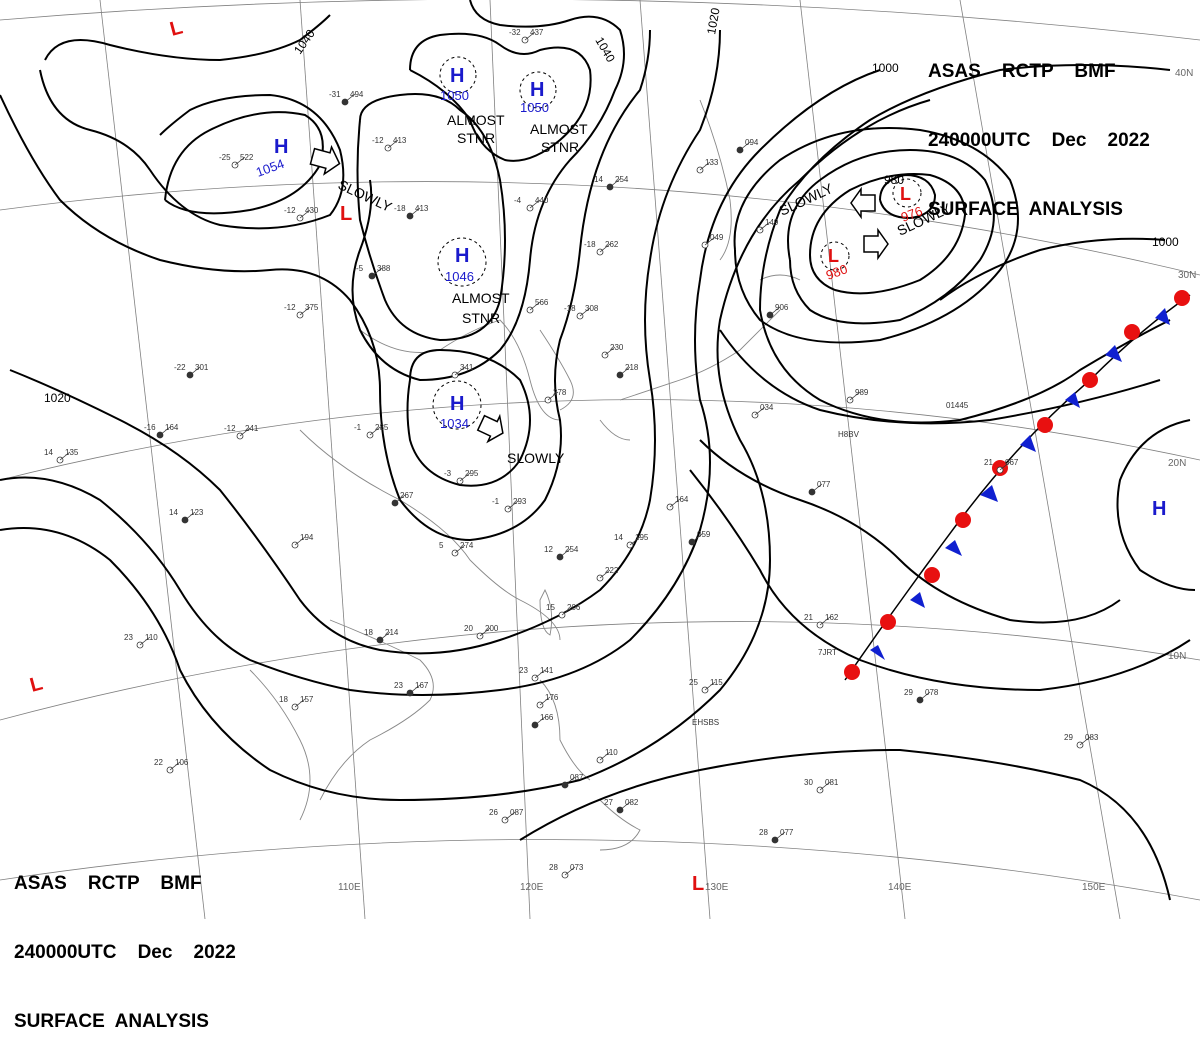  I want to click on isobar-1000-east, so click(1052, 269).